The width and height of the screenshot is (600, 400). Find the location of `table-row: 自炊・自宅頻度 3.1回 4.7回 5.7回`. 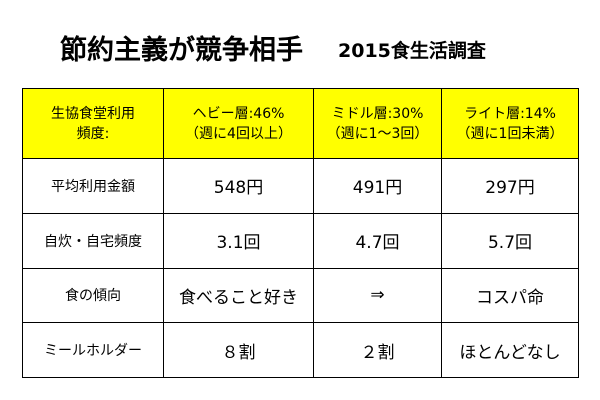

table-row: 自炊・自宅頻度 3.1回 4.7回 5.7回 is located at coordinates (300, 240).